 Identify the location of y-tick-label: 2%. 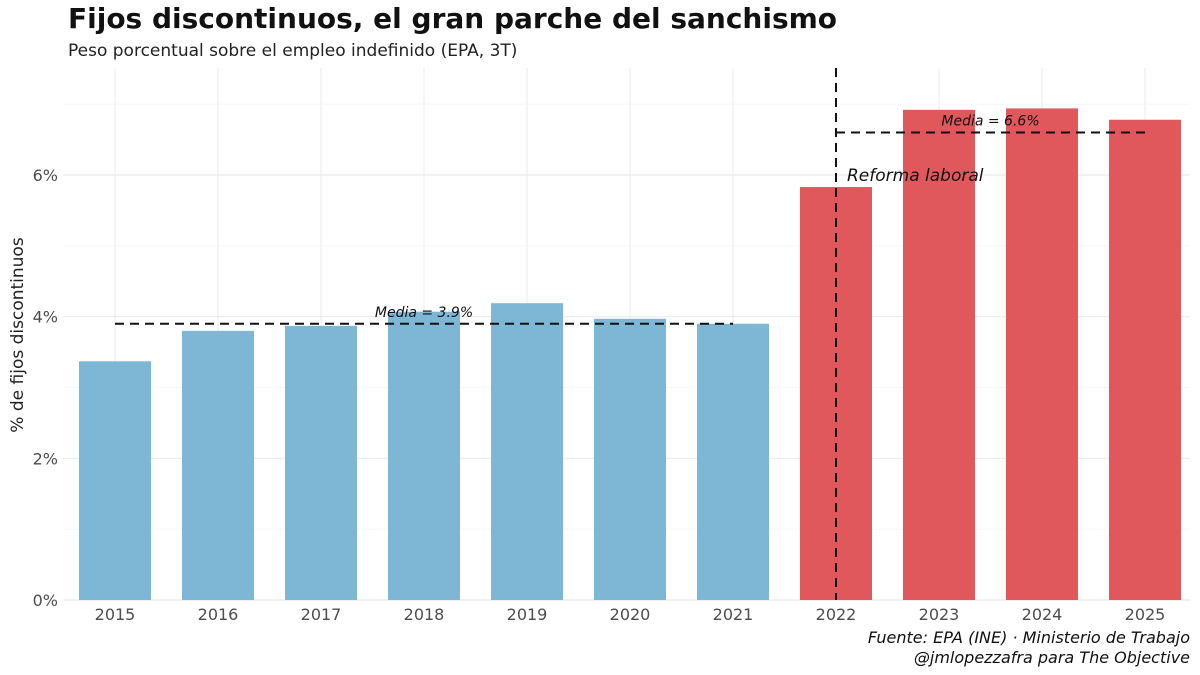
(45, 458).